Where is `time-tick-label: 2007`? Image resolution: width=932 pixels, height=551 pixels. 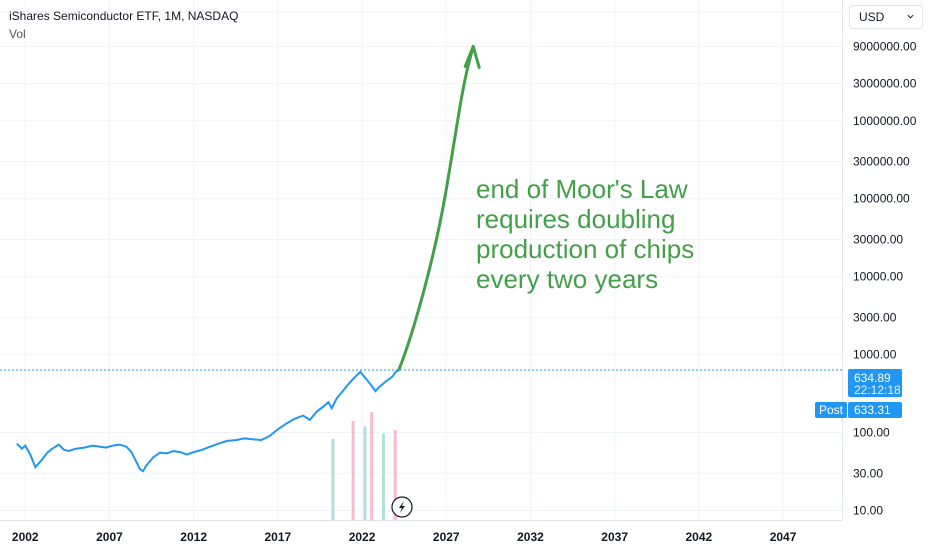 time-tick-label: 2007 is located at coordinates (109, 537).